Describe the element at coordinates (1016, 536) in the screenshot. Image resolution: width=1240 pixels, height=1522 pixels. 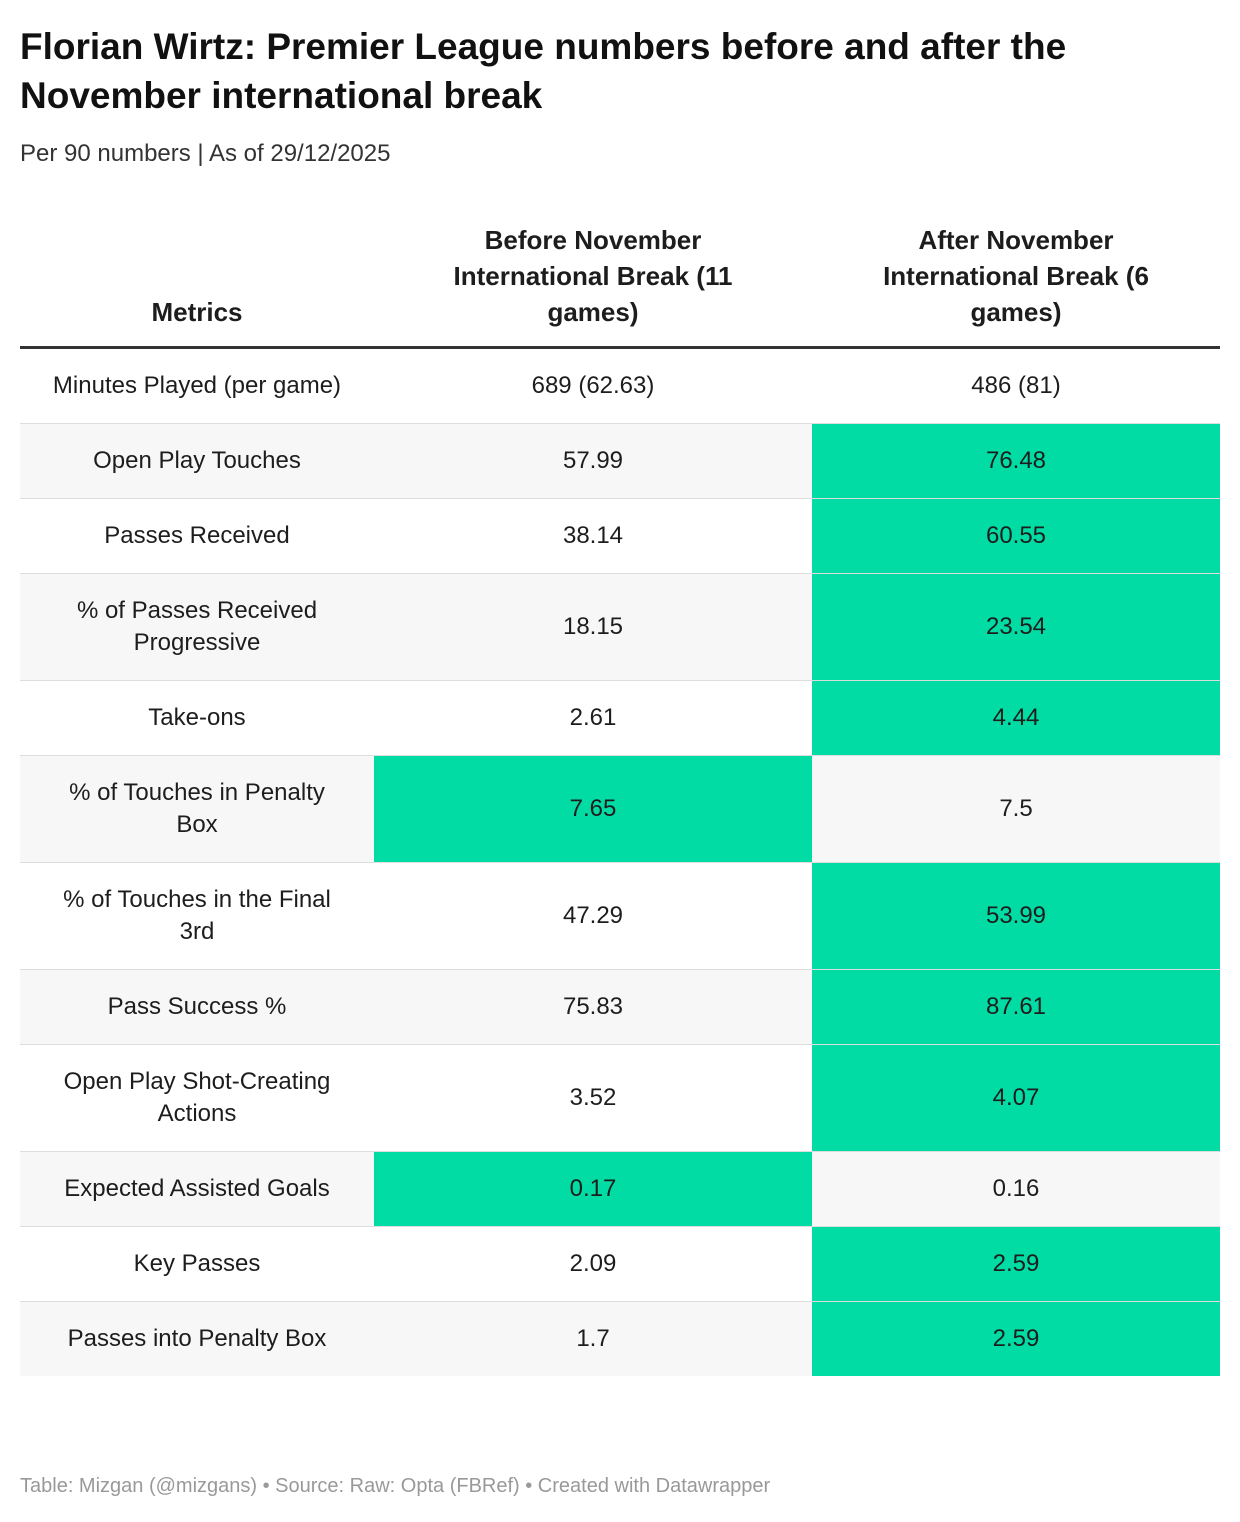
I see `value-cell: 60.55` at that location.